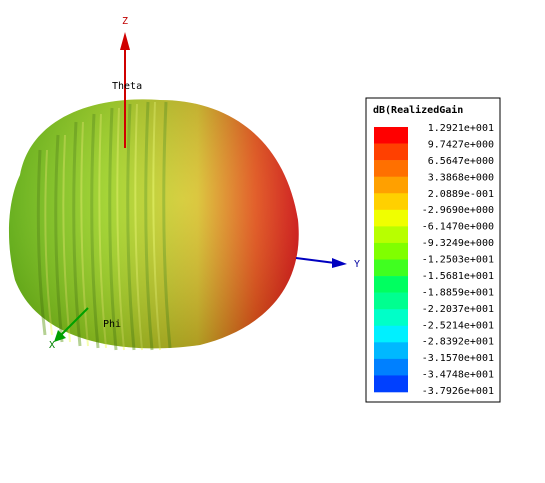  What do you see at coordinates (127, 86) in the screenshot?
I see `theta-label: Theta` at bounding box center [127, 86].